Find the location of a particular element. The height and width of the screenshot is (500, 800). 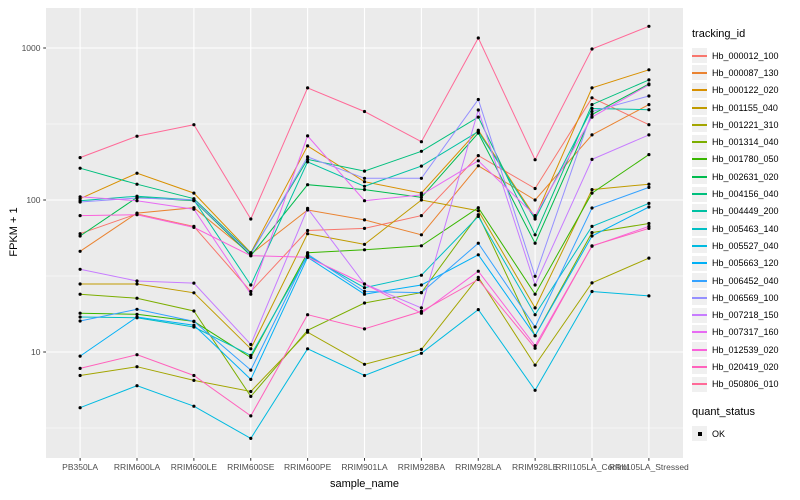

x-tick-label: RRIM600LE is located at coordinates (194, 467).